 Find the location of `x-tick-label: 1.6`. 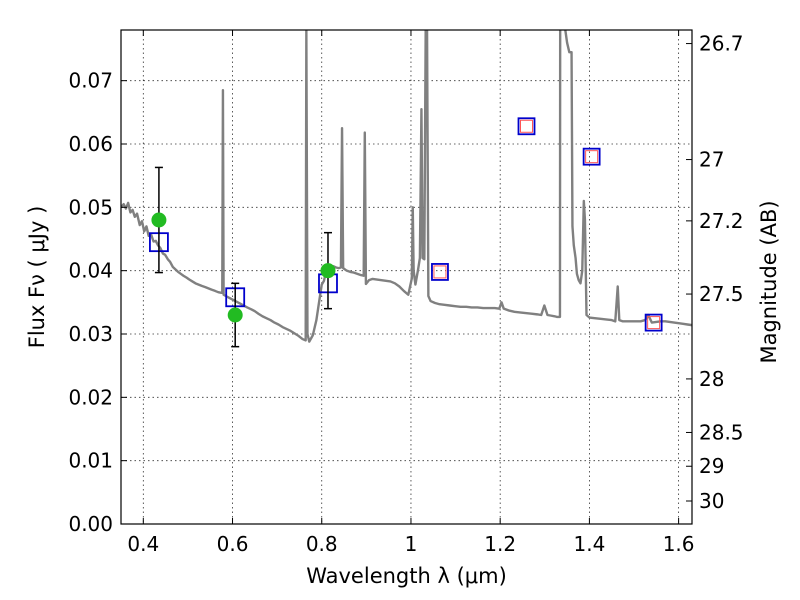

x-tick-label: 1.6 is located at coordinates (679, 544).